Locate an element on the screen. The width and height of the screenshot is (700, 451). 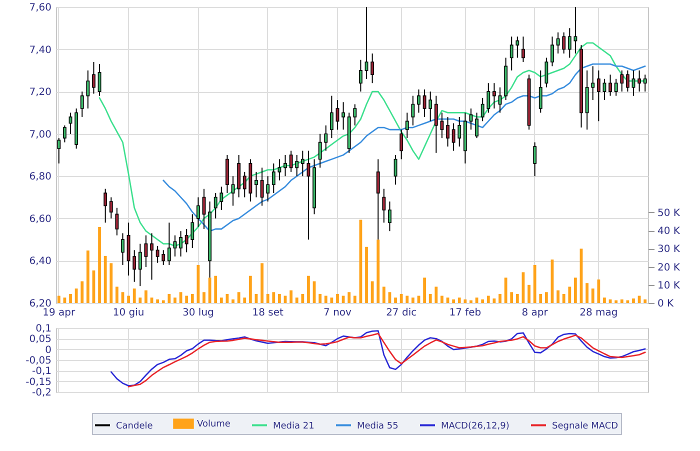
x-tick-label: 8 apr is located at coordinates (535, 313).